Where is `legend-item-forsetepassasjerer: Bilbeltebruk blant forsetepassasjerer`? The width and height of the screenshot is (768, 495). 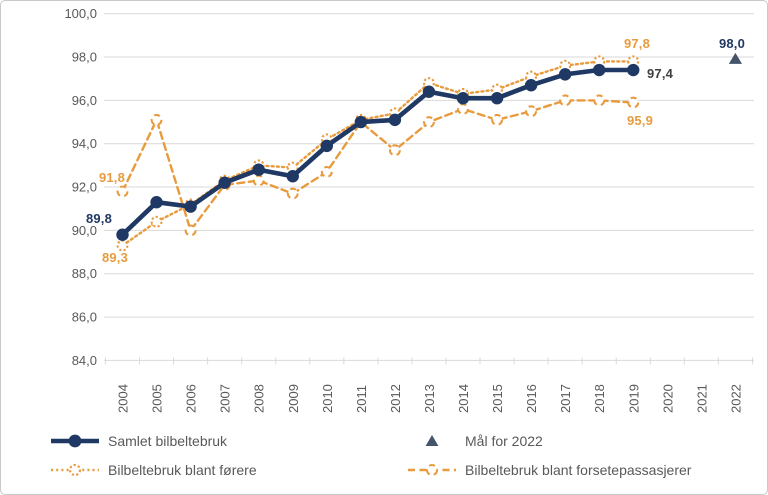 legend-item-forsetepassasjerer: Bilbeltebruk blant forsetepassasjerer is located at coordinates (586, 470).